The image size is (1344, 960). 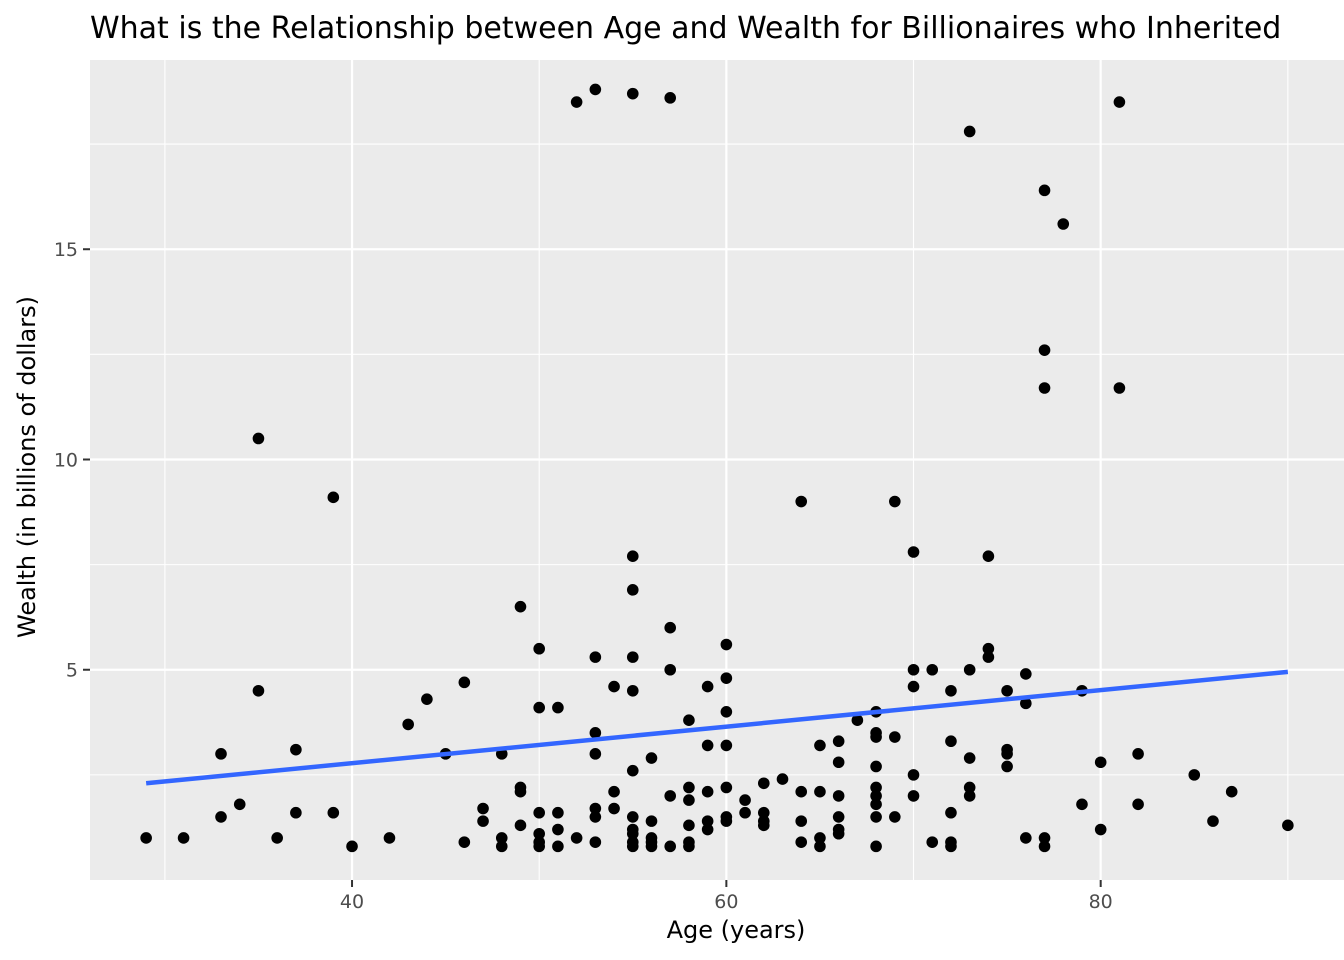 I want to click on y-tick-label: 10, so click(x=66, y=460).